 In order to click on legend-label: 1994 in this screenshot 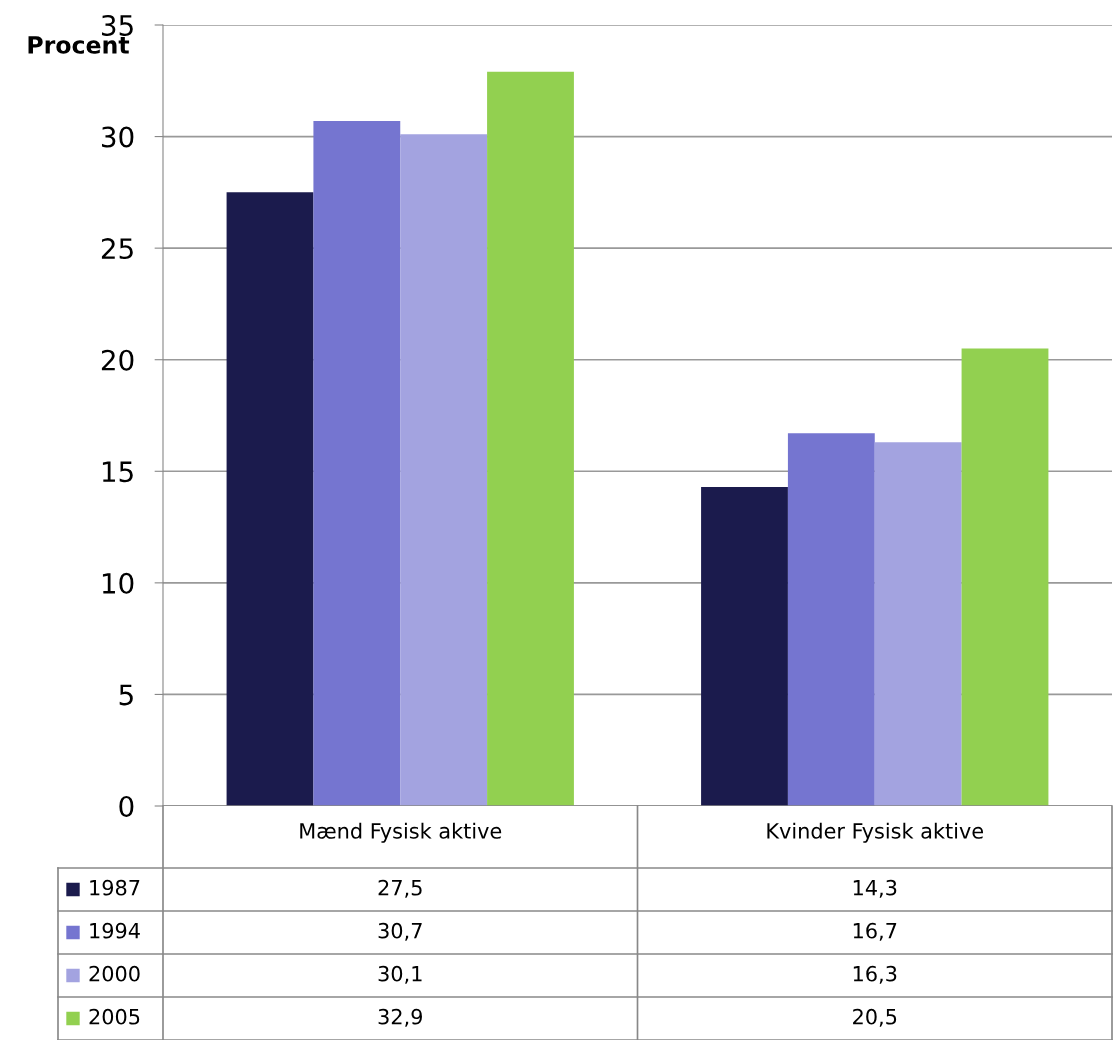, I will do `click(115, 930)`.